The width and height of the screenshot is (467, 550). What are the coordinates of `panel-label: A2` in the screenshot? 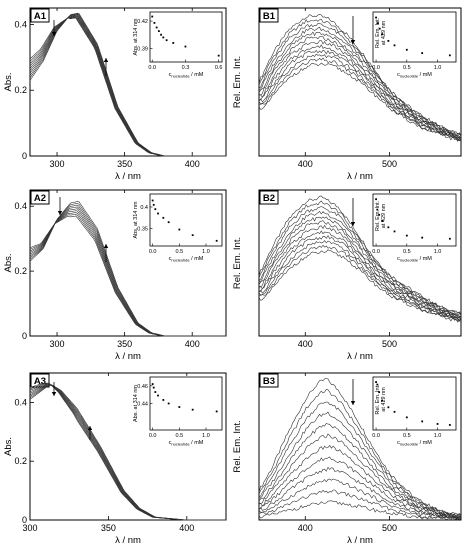 It's located at (40, 197).